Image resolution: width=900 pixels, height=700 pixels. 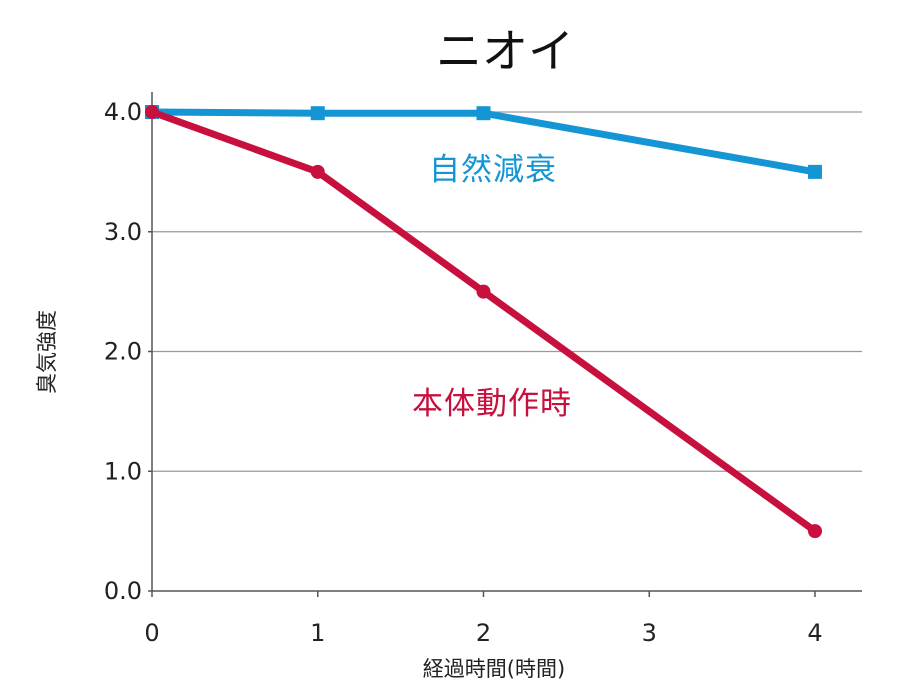 What do you see at coordinates (505, 51) in the screenshot?
I see `chart-title: ニオイ` at bounding box center [505, 51].